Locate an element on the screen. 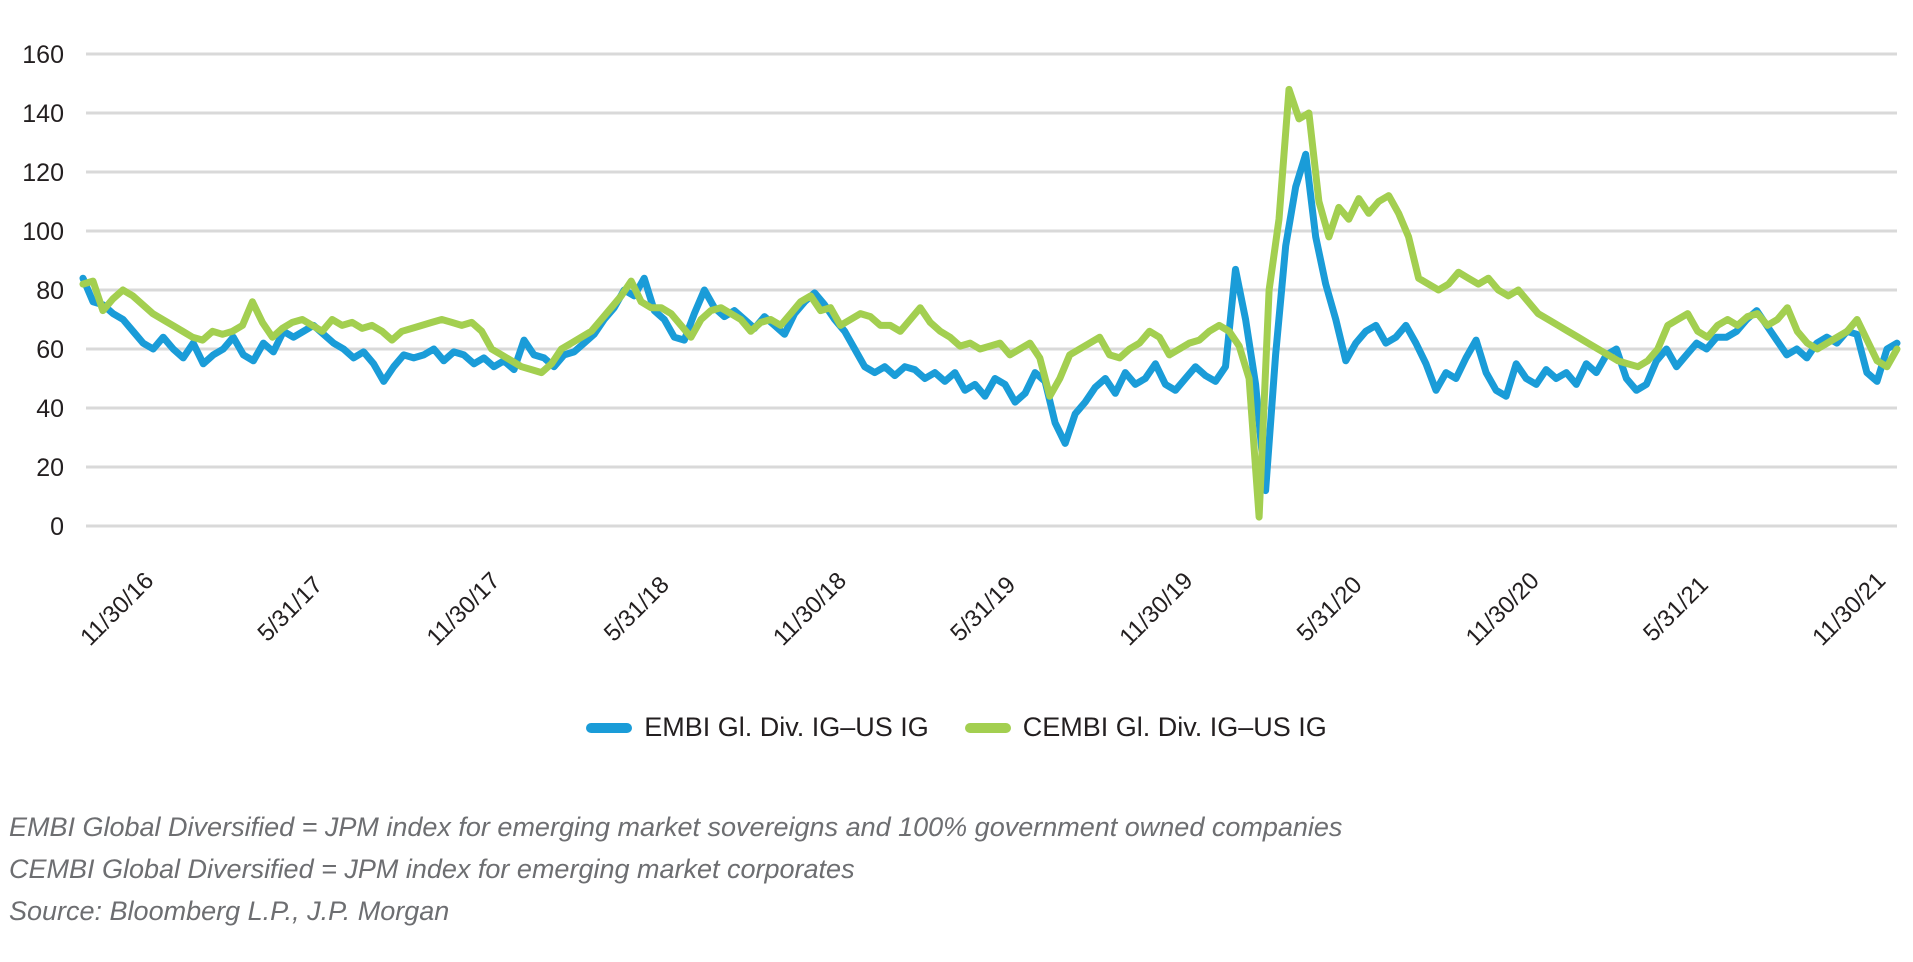  x-tick-label: 11/30/21 is located at coordinates (1849, 609).